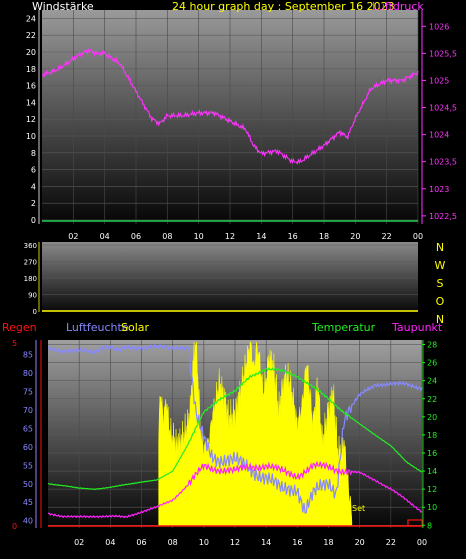  Describe the element at coordinates (97, 327) in the screenshot. I see `humidity-label: Luftfeuchte` at that location.